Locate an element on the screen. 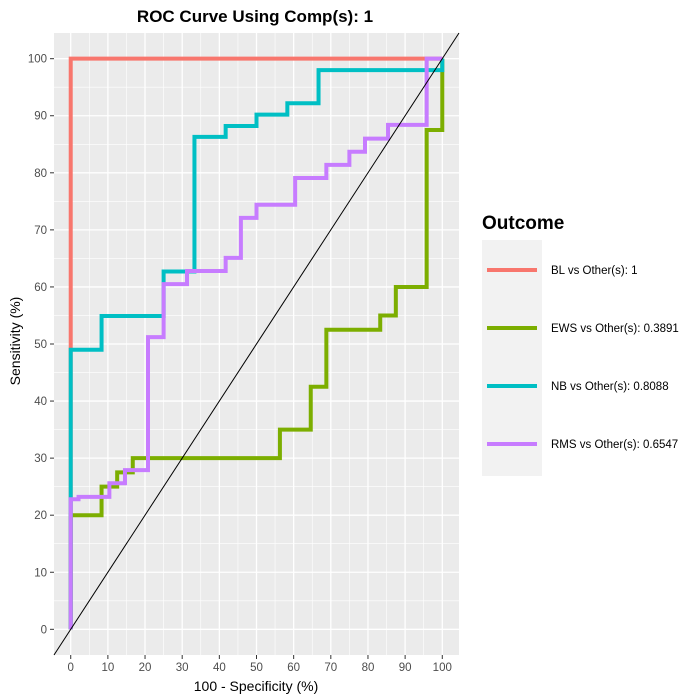  y-tick-label: 30 is located at coordinates (40, 459).